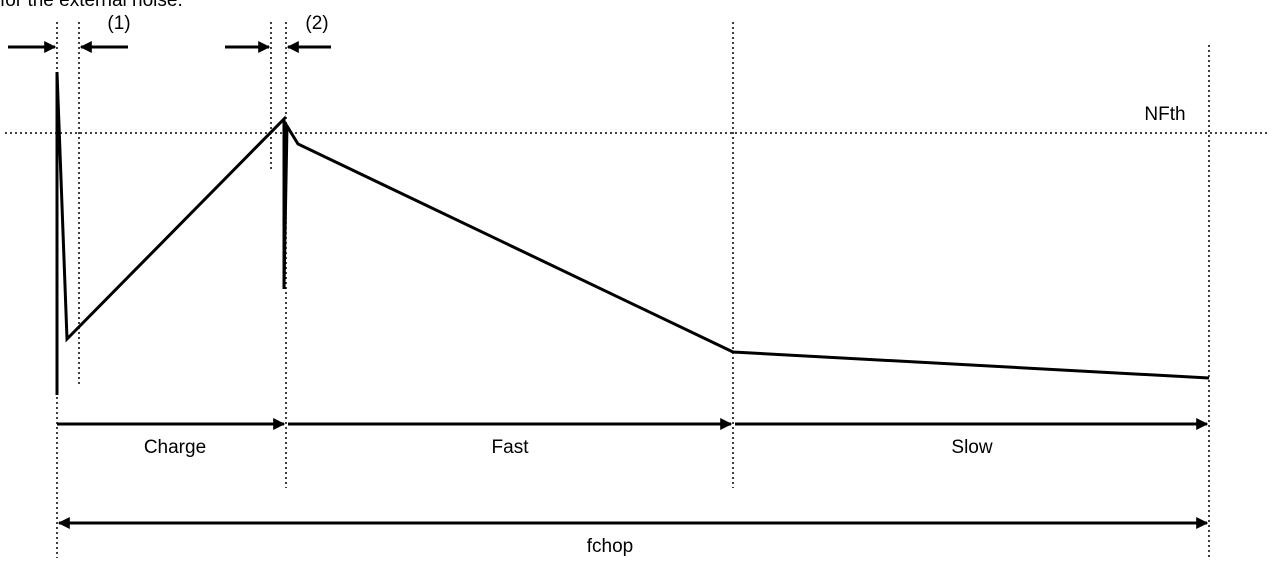 Image resolution: width=1273 pixels, height=561 pixels. What do you see at coordinates (1164, 114) in the screenshot?
I see `threshold-label: NFth` at bounding box center [1164, 114].